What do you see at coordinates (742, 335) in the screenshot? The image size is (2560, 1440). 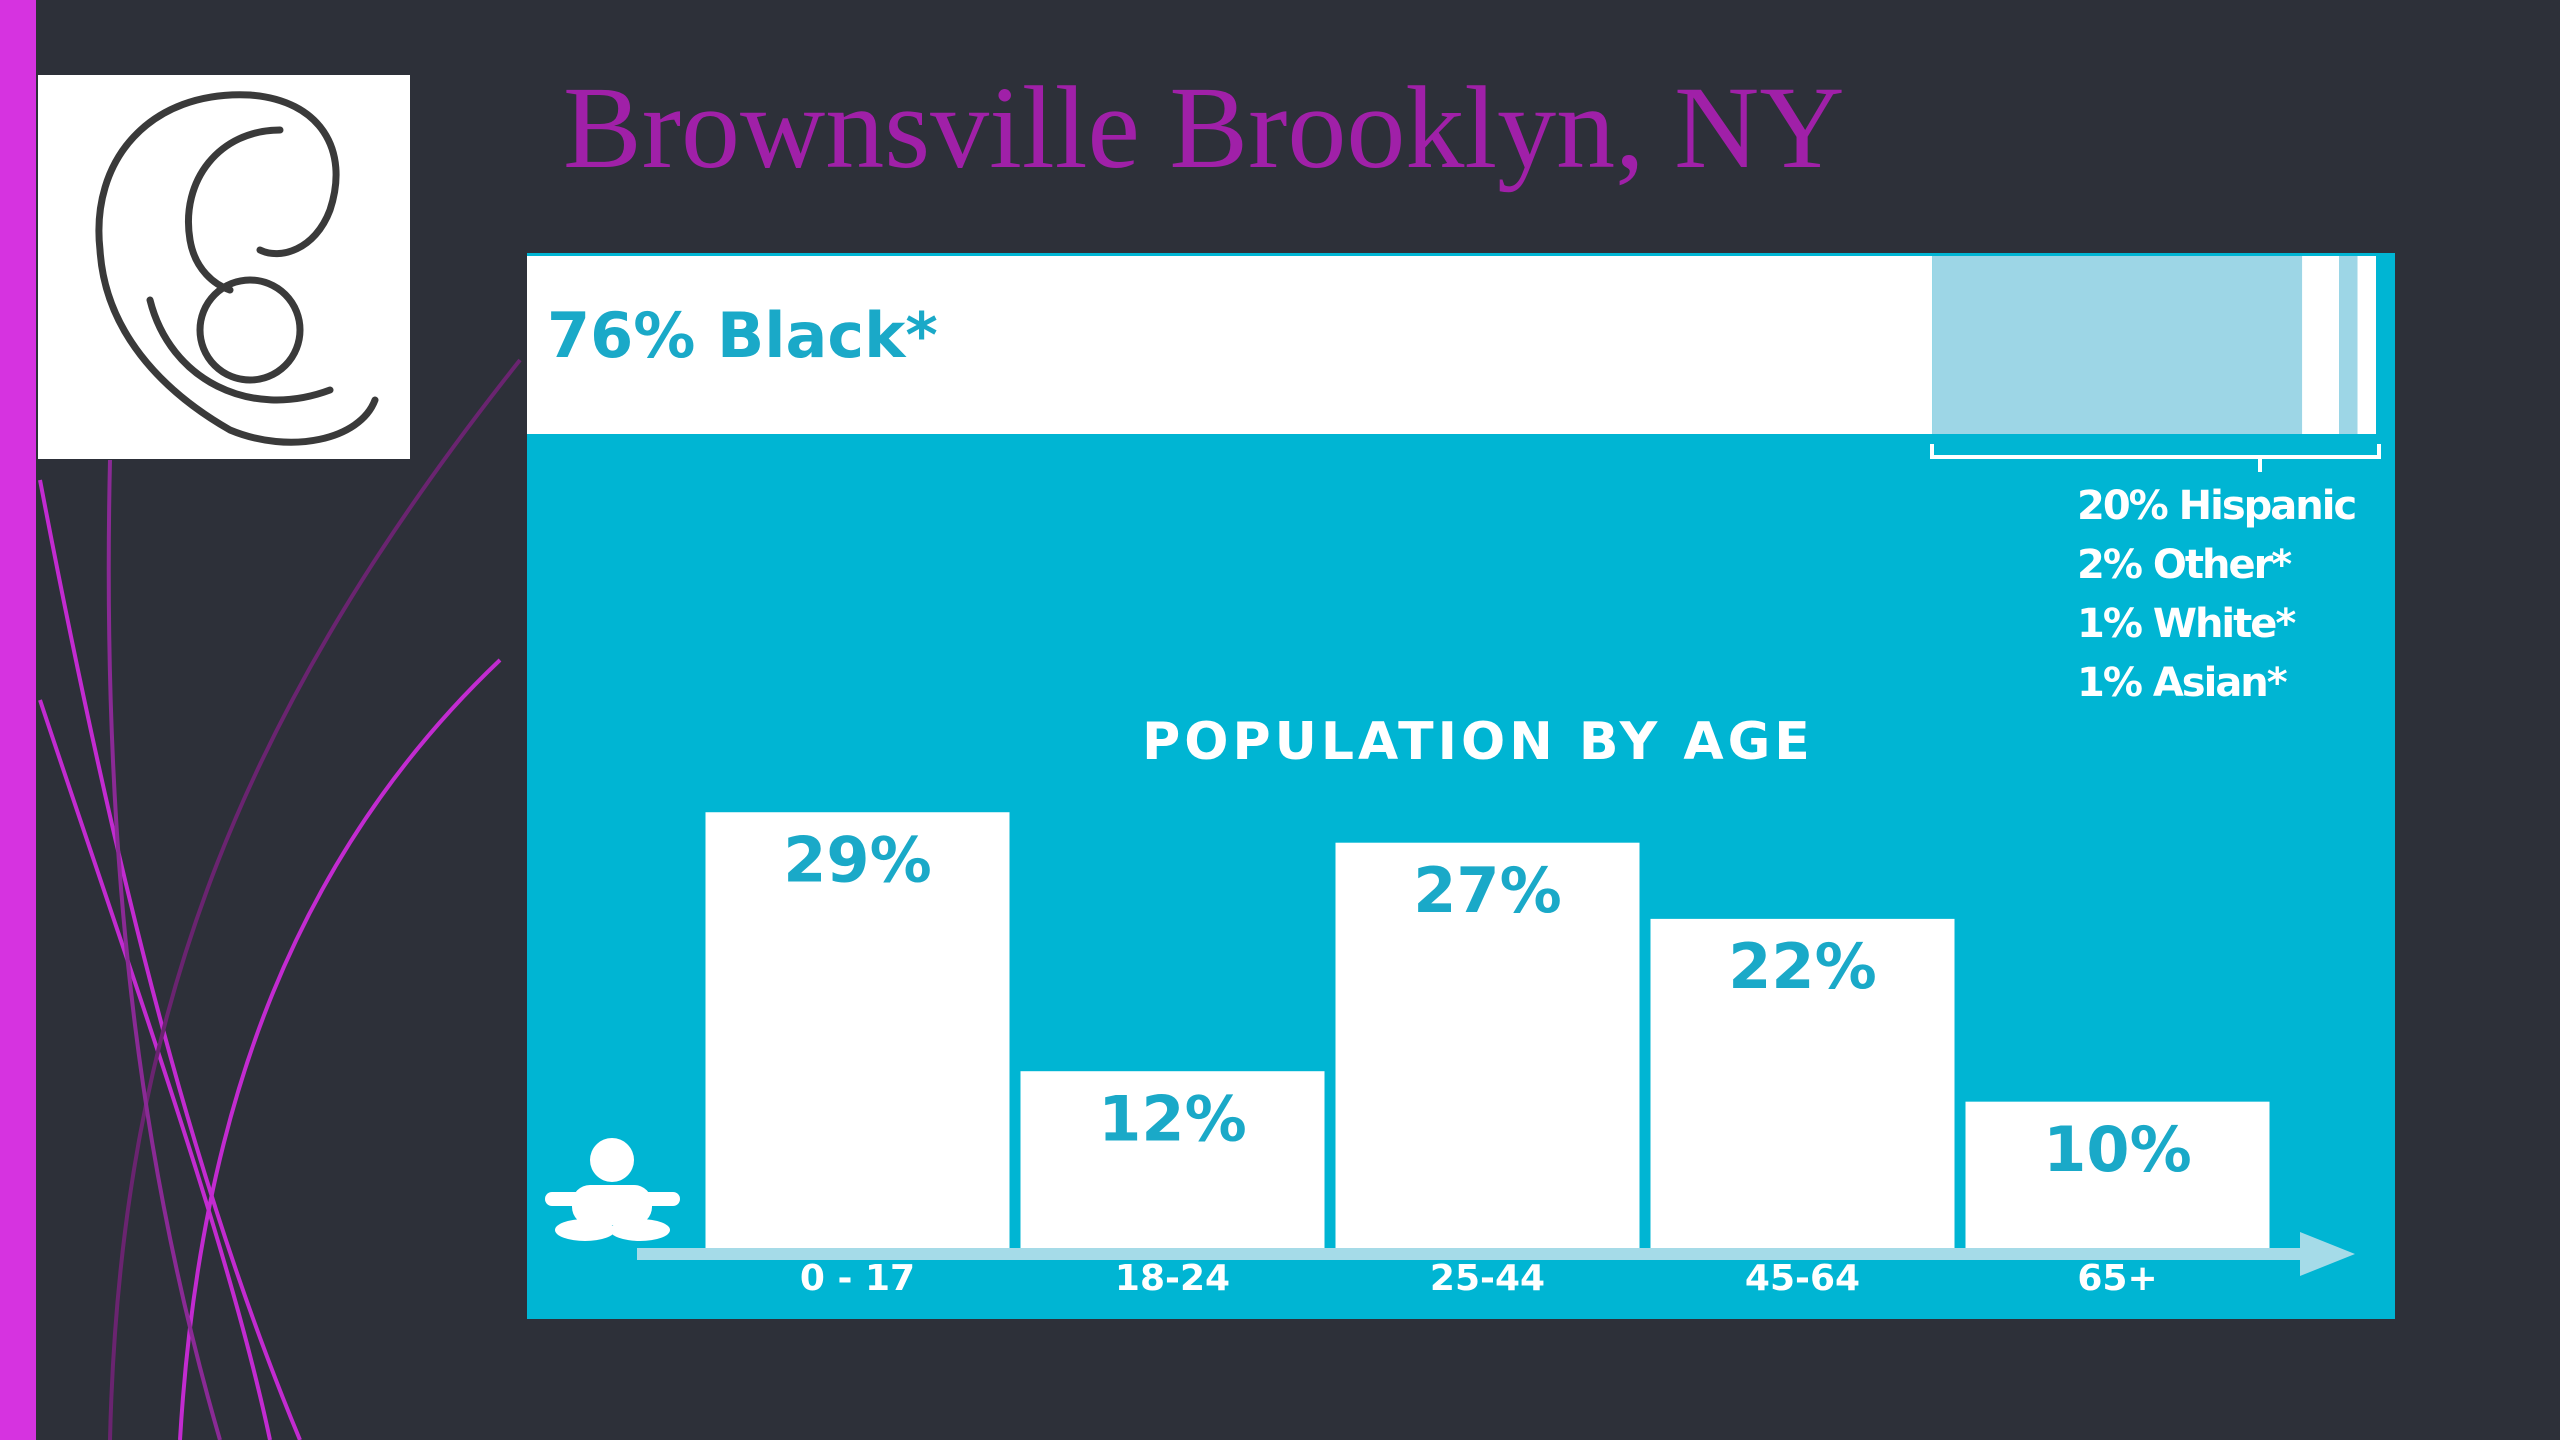 I see `segment-label: 76% Black*` at bounding box center [742, 335].